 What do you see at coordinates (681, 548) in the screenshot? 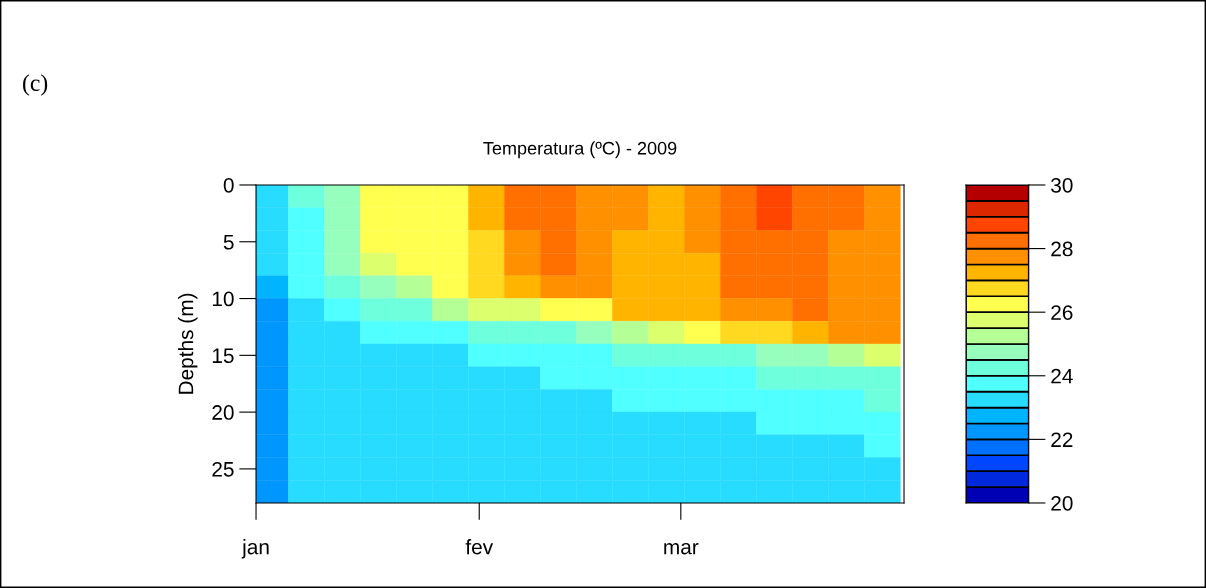
I see `x-tick-label: mar` at bounding box center [681, 548].